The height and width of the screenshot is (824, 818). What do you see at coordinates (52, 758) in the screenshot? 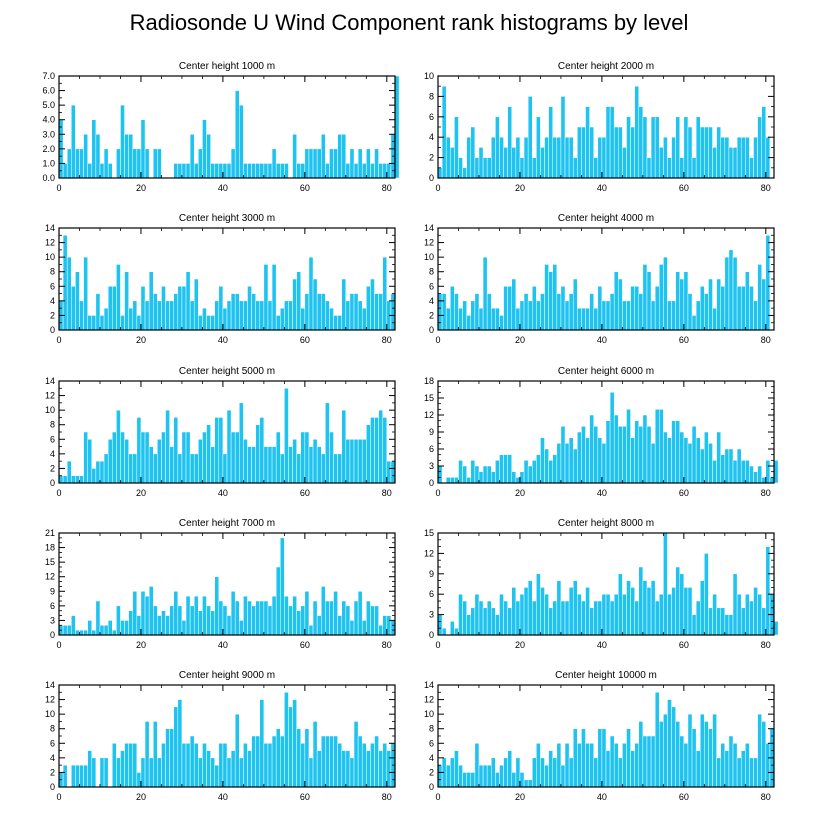
I see `y-tick-label: 4` at bounding box center [52, 758].